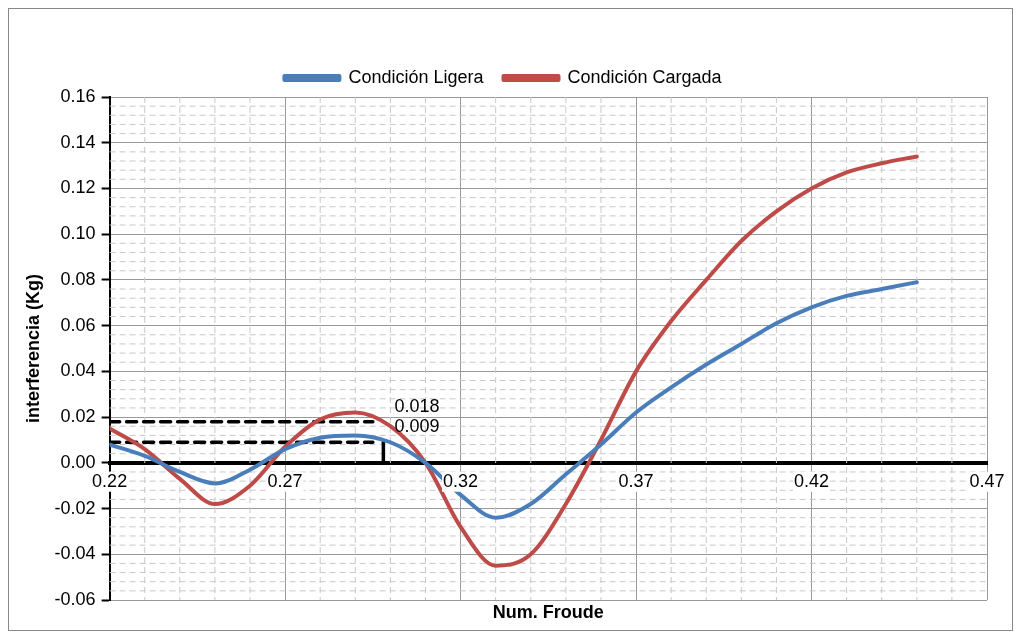  I want to click on x-axis-title: Num. Froude, so click(548, 611).